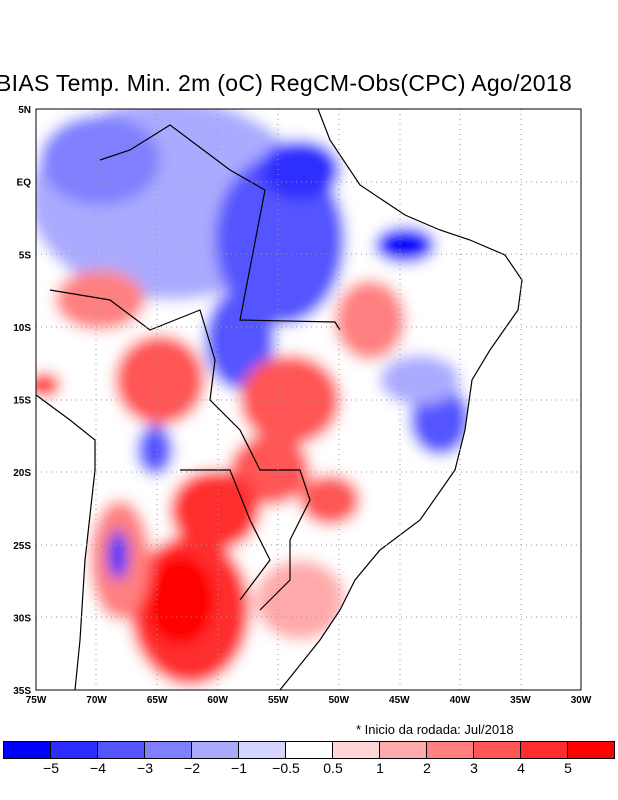  I want to click on colorbar-level-label: 0.5, so click(333, 768).